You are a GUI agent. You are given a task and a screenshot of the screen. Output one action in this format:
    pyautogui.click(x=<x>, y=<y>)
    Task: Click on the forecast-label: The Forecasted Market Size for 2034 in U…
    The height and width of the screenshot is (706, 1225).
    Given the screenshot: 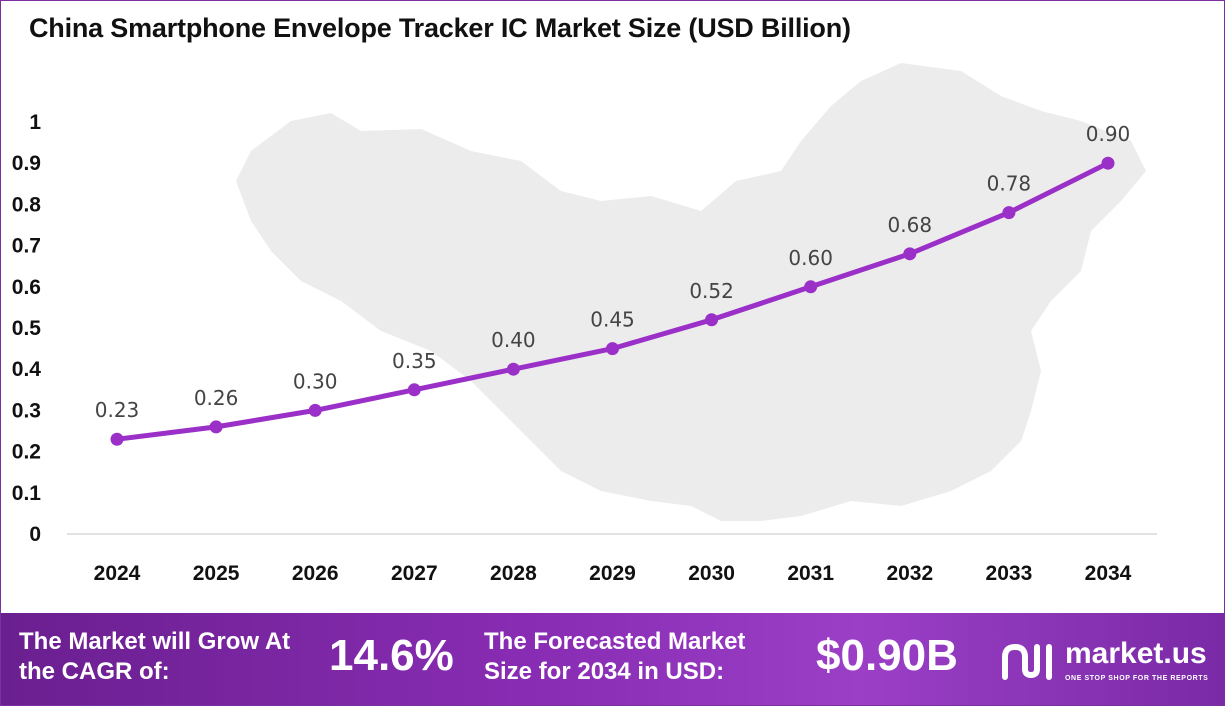 What is the action you would take?
    pyautogui.click(x=615, y=656)
    